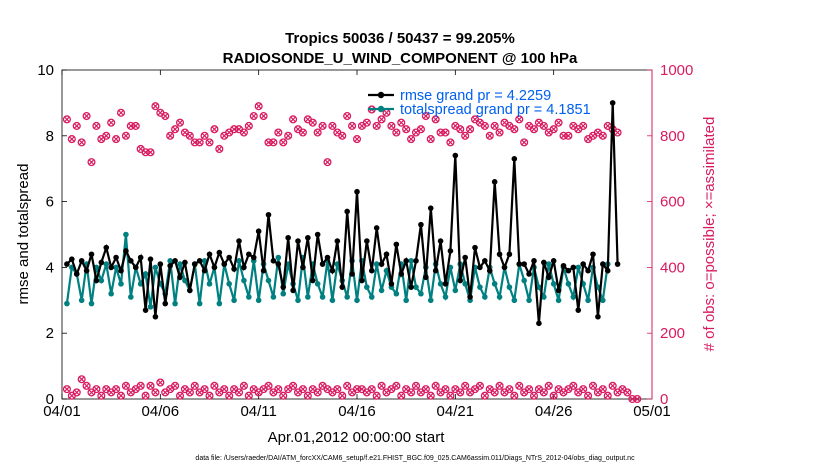 This screenshot has height=470, width=830. Describe the element at coordinates (672, 136) in the screenshot. I see `y-right-tick-label: 800` at that location.